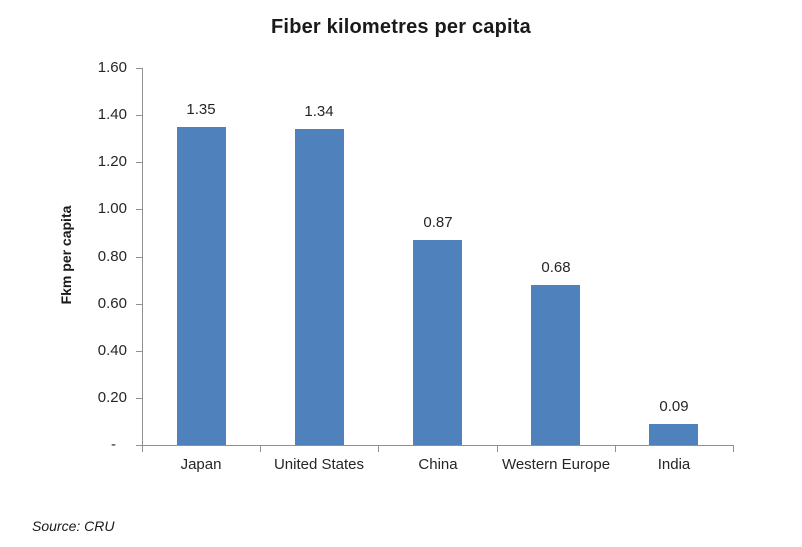  What do you see at coordinates (112, 161) in the screenshot?
I see `y-tick-label: 1.20` at bounding box center [112, 161].